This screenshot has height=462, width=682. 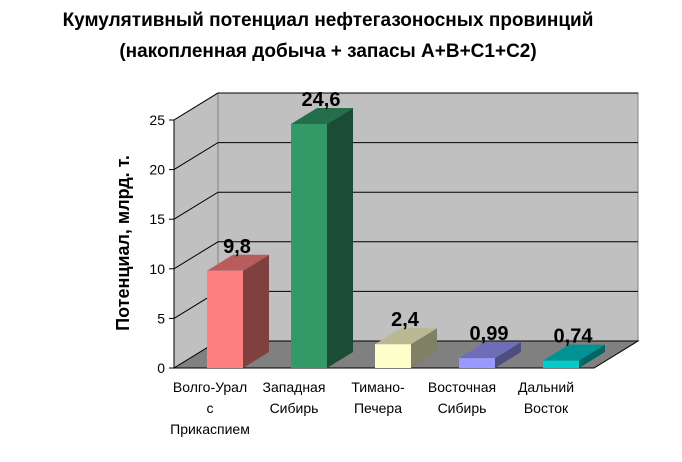 I want to click on category-label: Восточная, so click(x=462, y=387).